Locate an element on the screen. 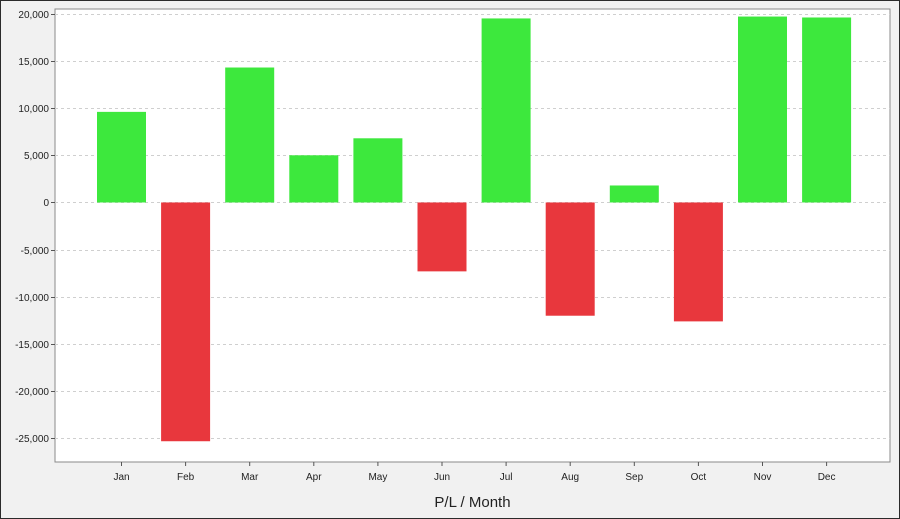  x-tick-label: Jul is located at coordinates (506, 477).